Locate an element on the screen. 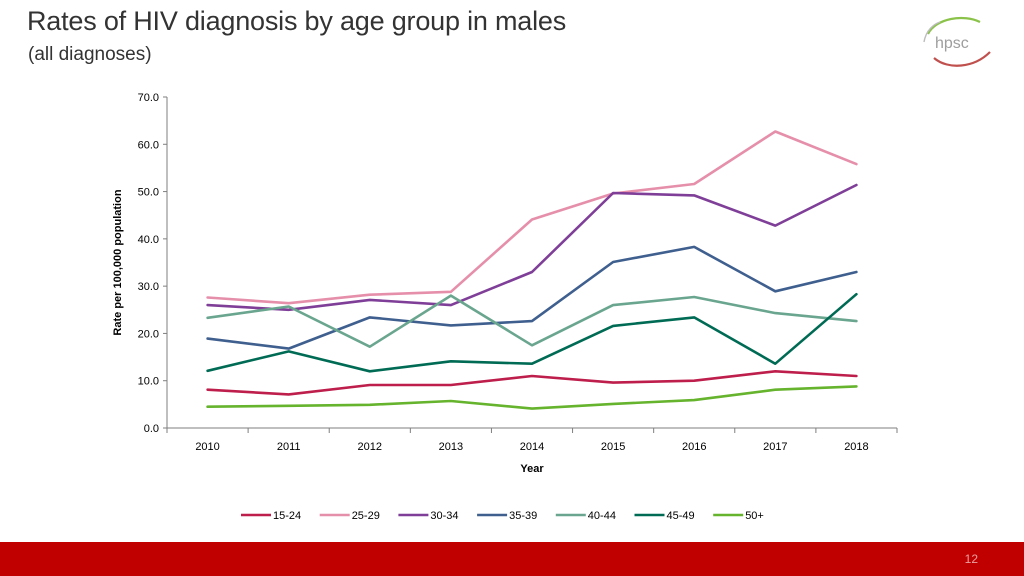  legend-label-15-24: 15-24 is located at coordinates (287, 516).